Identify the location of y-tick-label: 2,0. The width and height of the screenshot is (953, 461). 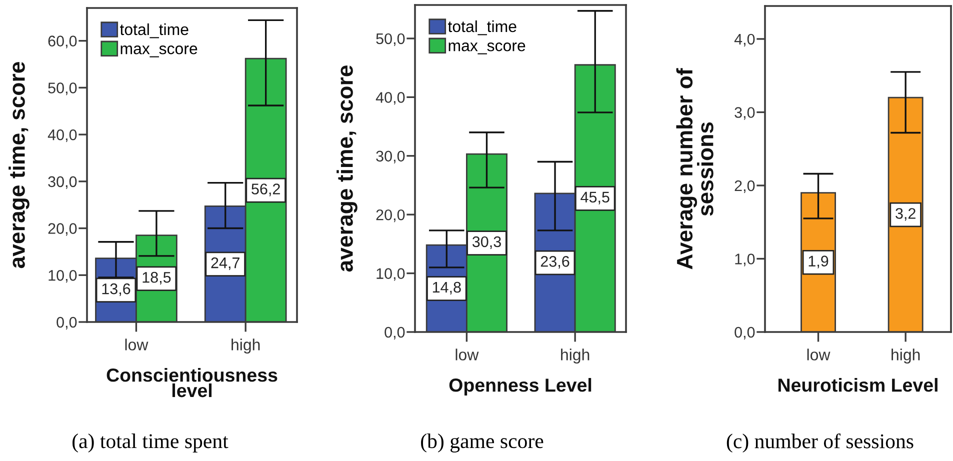
(744, 186).